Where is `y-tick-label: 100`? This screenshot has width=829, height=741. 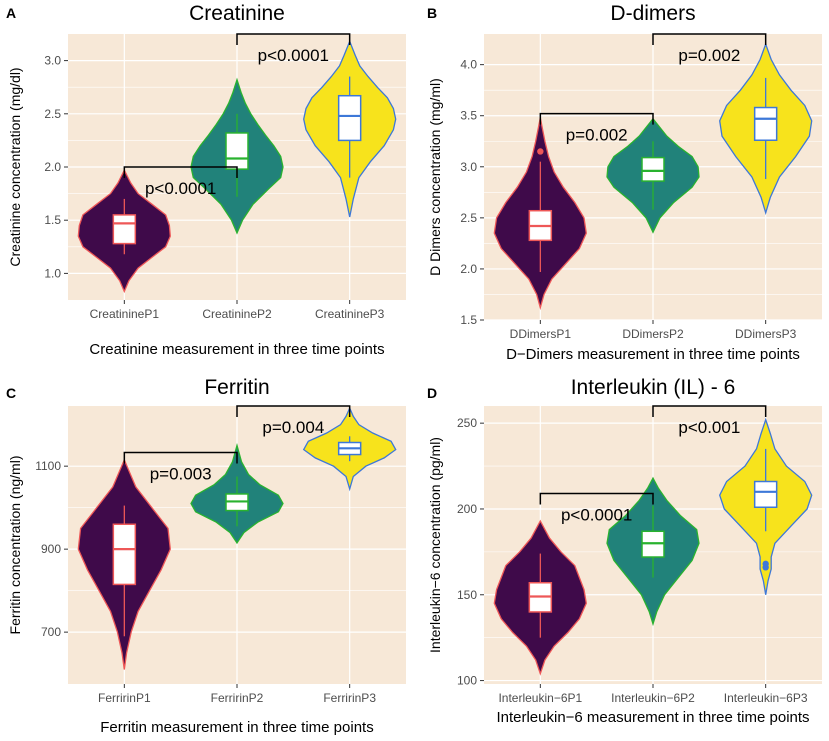
y-tick-label: 100 is located at coordinates (467, 681).